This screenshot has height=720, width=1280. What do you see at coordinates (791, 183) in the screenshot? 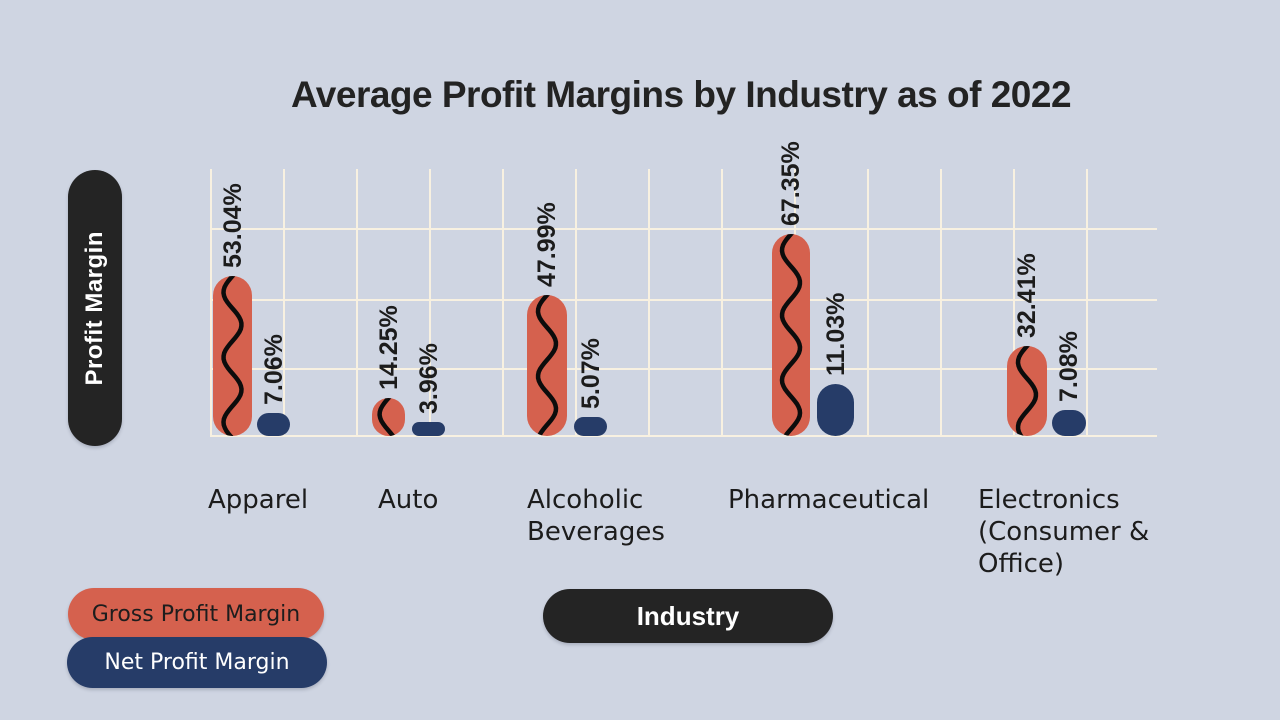
I see `value-label-gross-pharmaceutical: 67.35%` at bounding box center [791, 183].